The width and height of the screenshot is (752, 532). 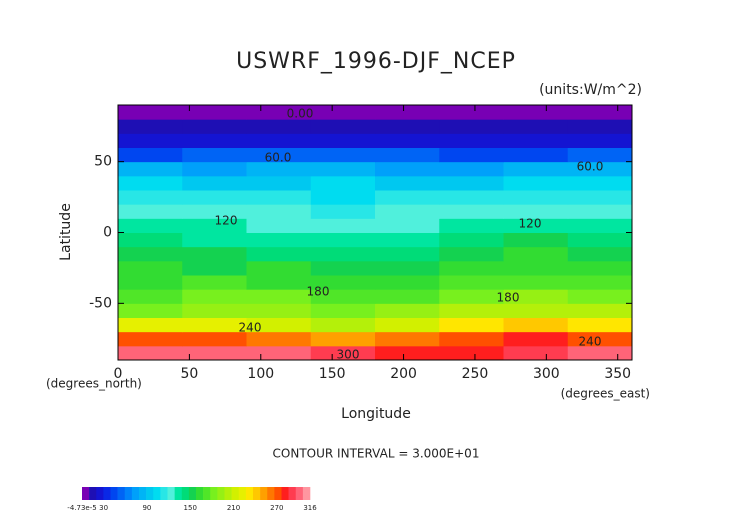 I want to click on x-tick-label: 250, so click(x=475, y=374).